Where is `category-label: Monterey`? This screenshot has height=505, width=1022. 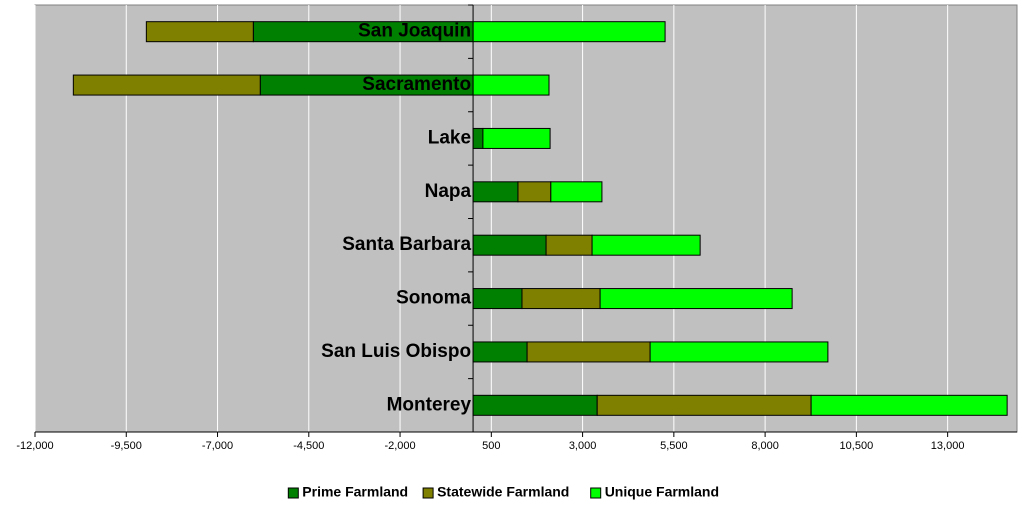
category-label: Monterey is located at coordinates (429, 404).